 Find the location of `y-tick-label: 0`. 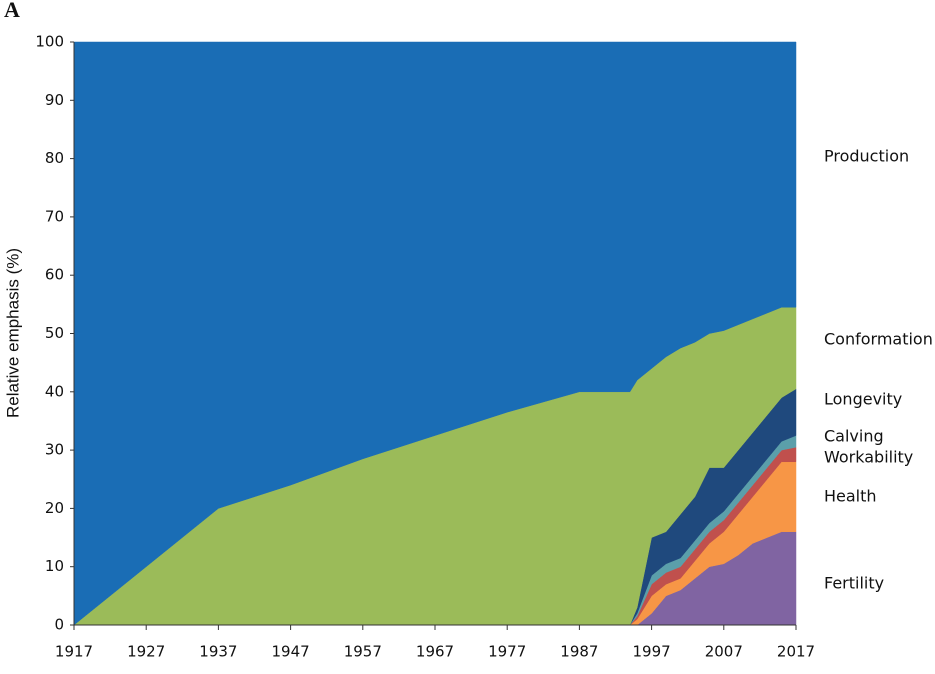

y-tick-label: 0 is located at coordinates (59, 625).